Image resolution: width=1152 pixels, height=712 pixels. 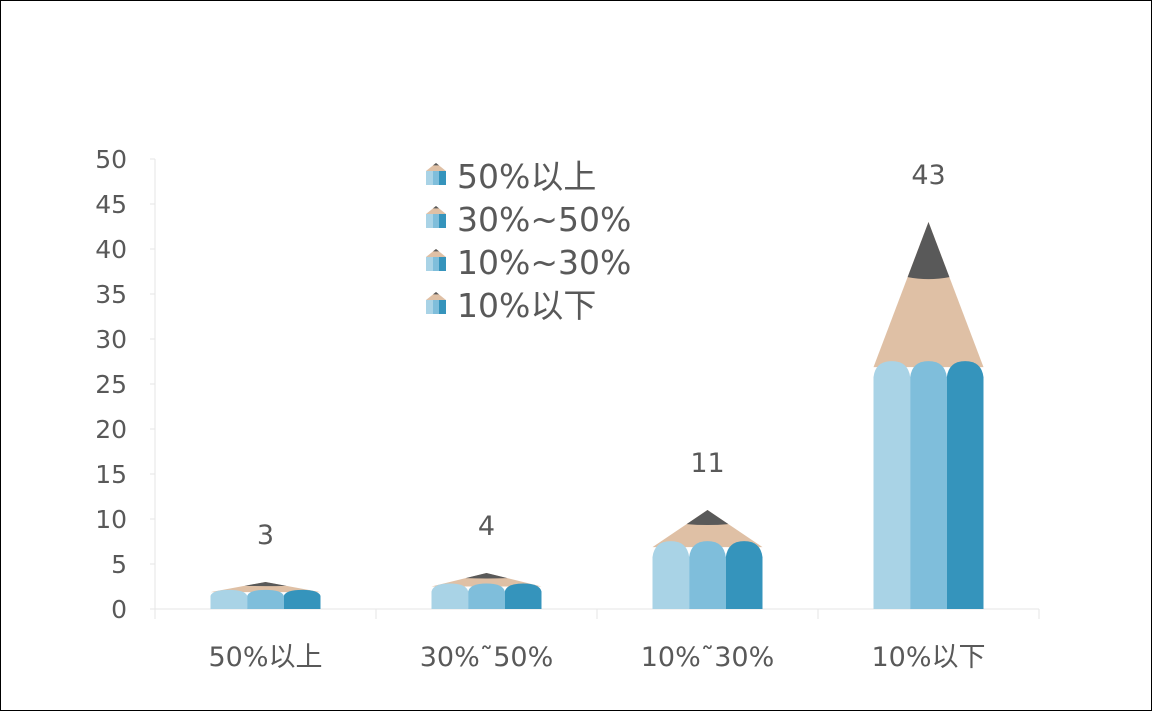 What do you see at coordinates (111, 519) in the screenshot?
I see `y-tick-label: 10` at bounding box center [111, 519].